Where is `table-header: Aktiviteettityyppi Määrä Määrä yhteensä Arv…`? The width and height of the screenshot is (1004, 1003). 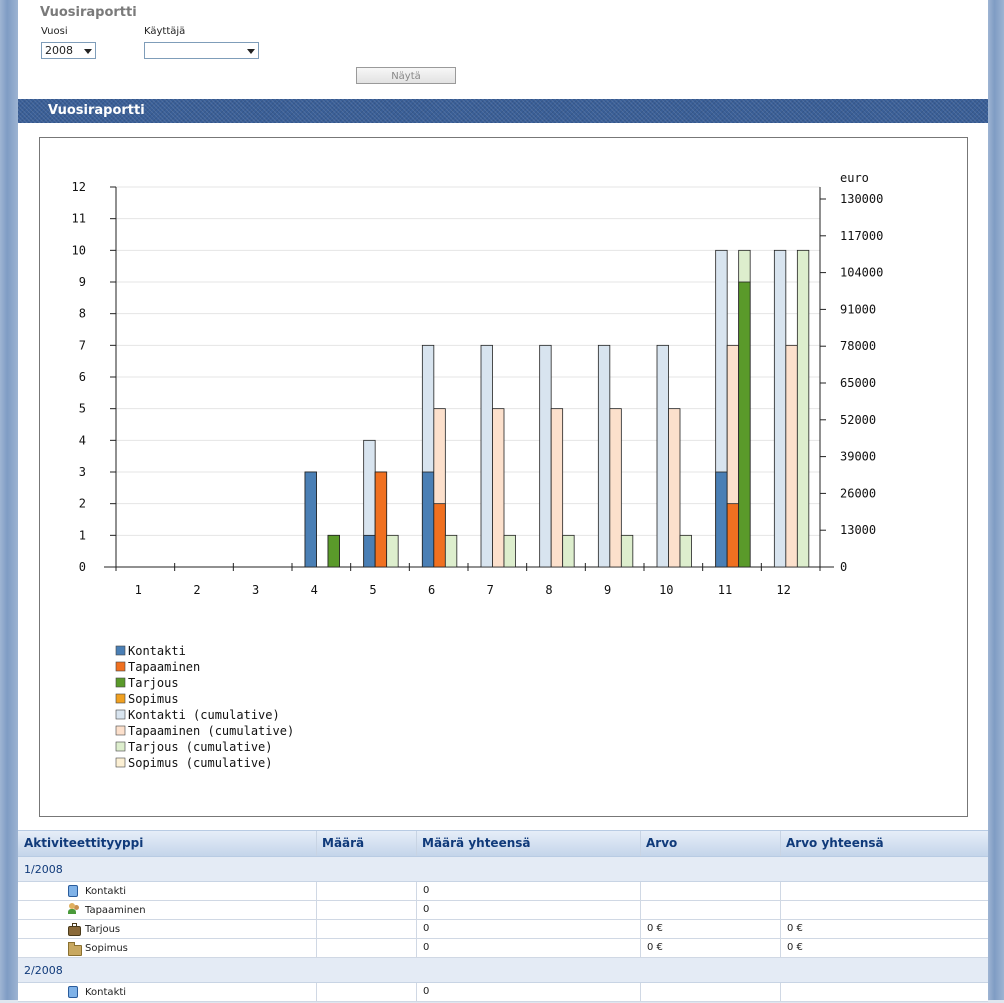
table-header: Aktiviteettityyppi Määrä Määrä yhteensä Arv… is located at coordinates (503, 843).